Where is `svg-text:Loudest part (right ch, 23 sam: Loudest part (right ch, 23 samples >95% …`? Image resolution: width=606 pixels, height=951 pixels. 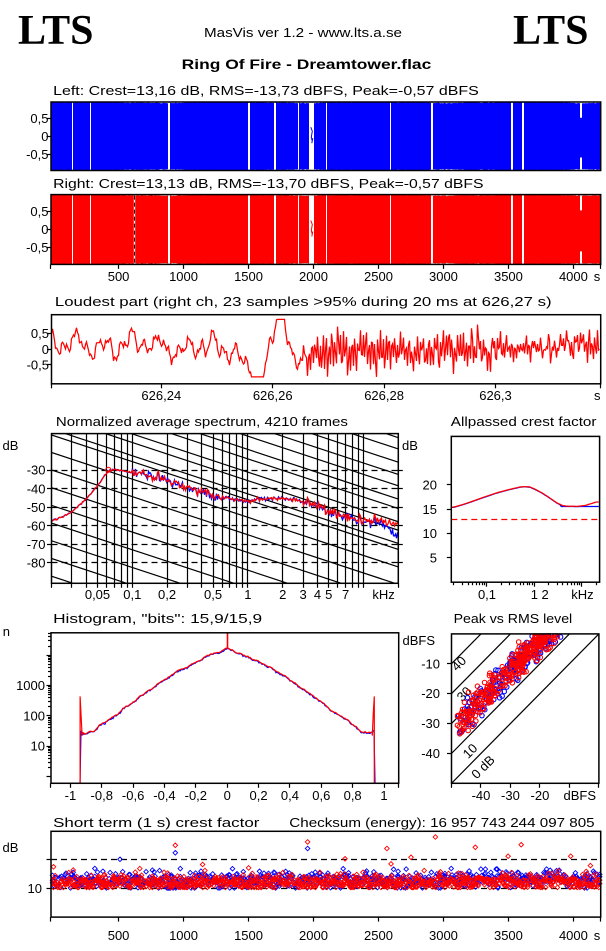
svg-text:Loudest part (right ch, 23 sam: Loudest part (right ch, 23 samples >95% … is located at coordinates (303, 301).